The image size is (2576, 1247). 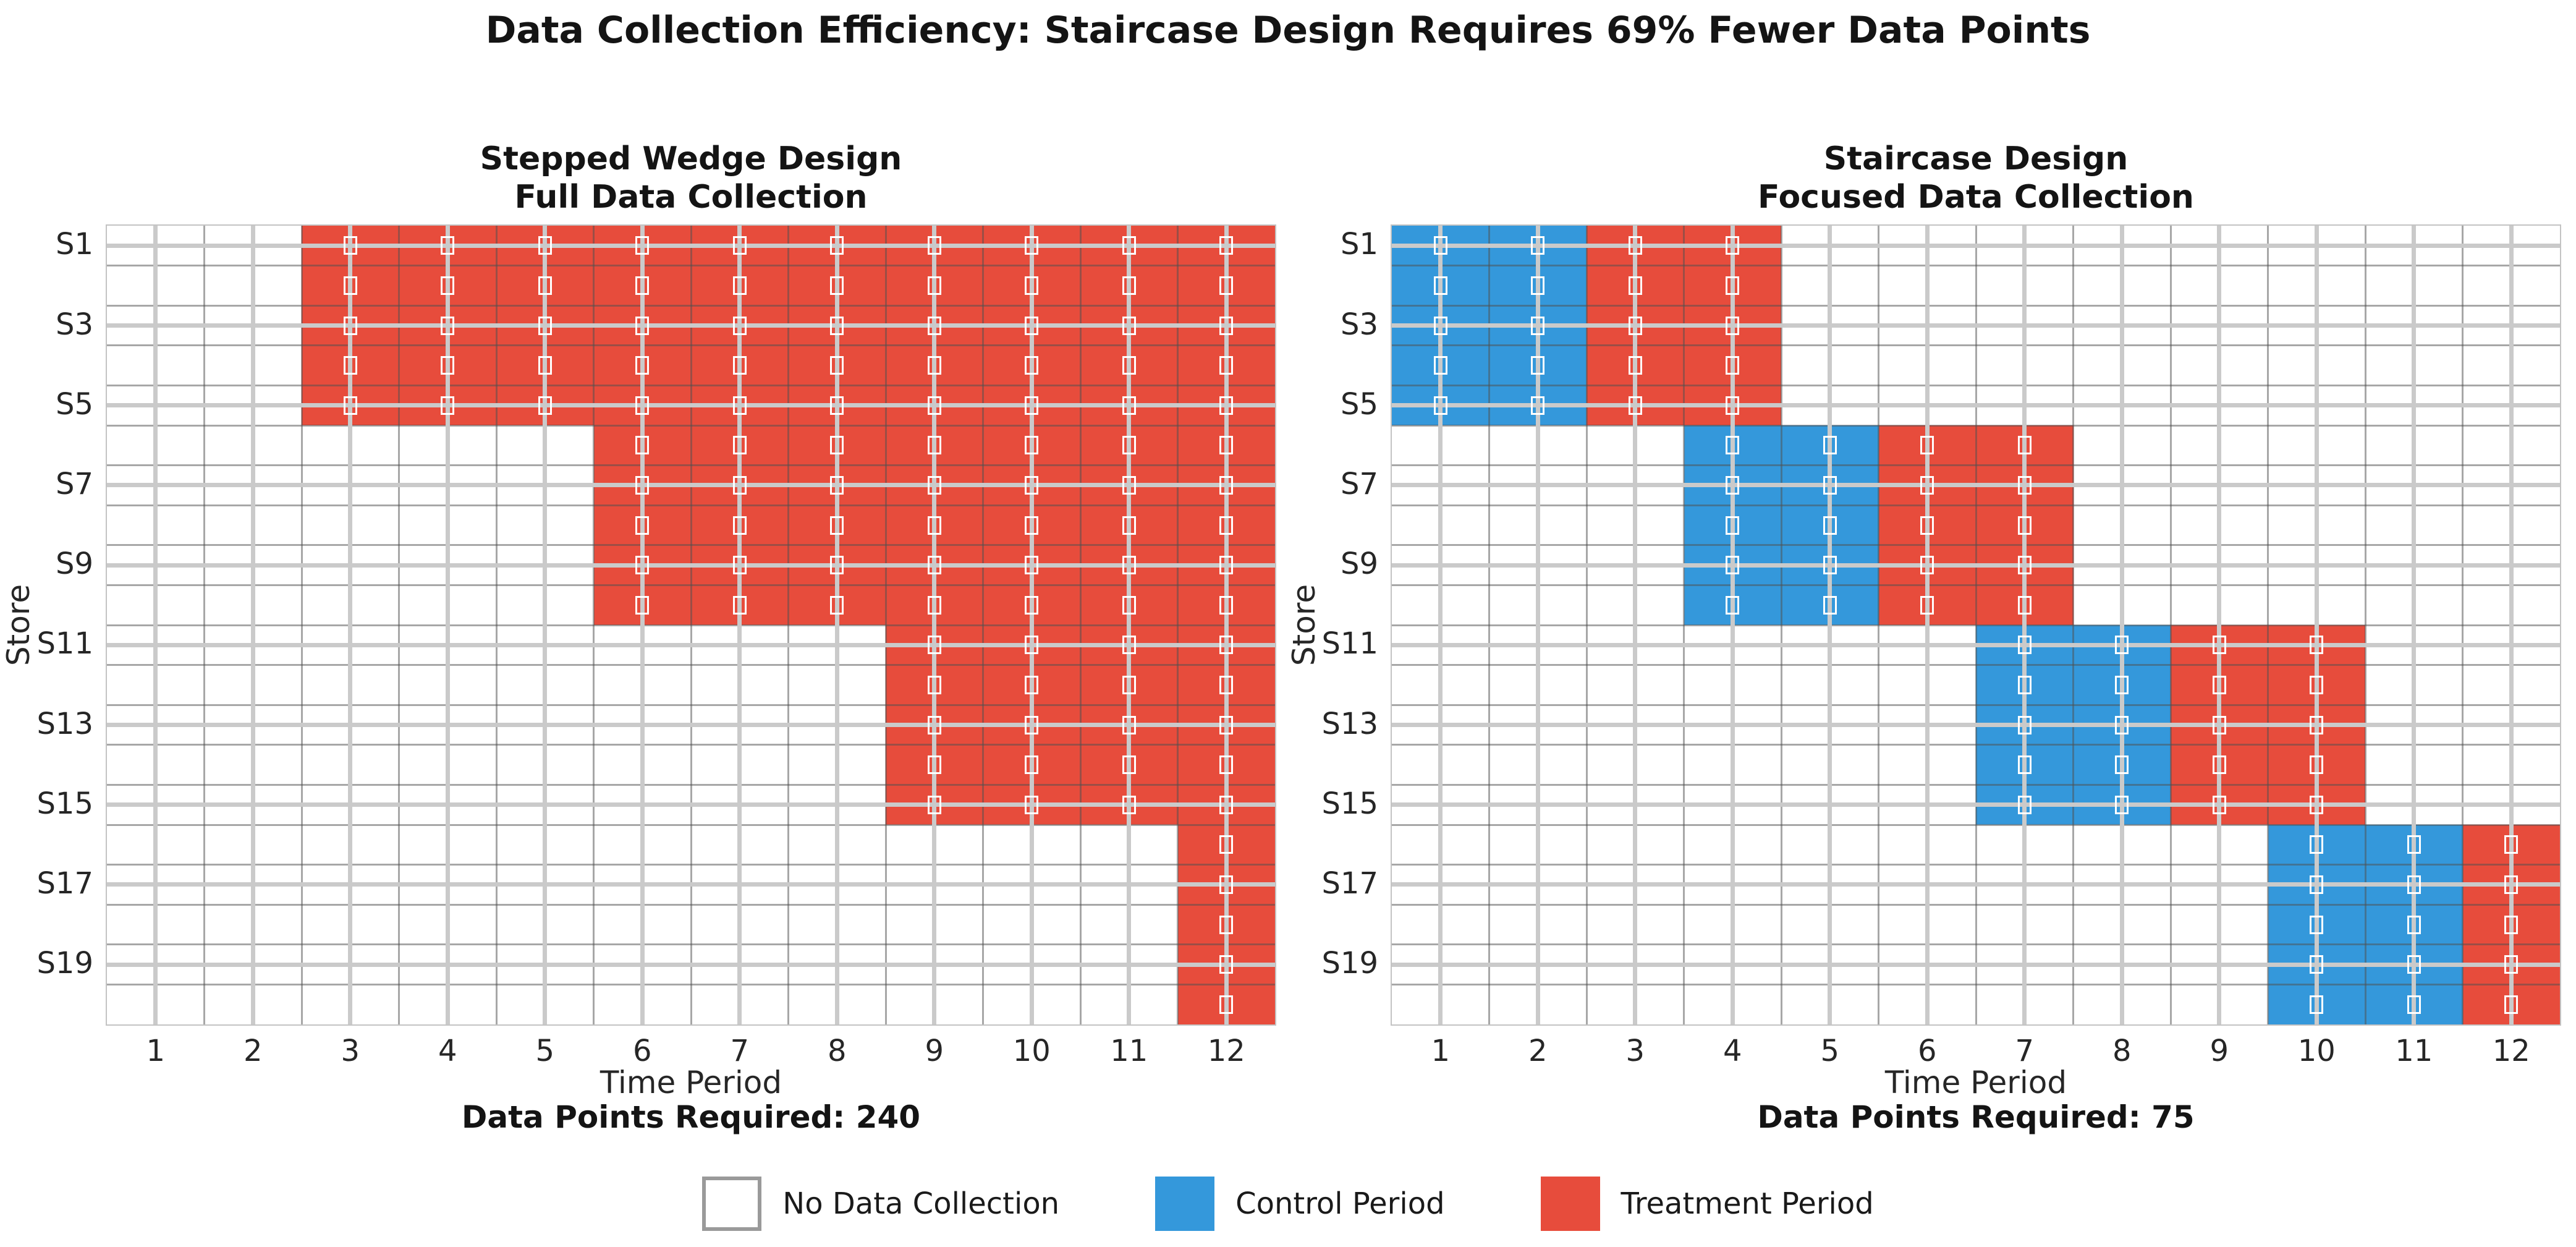 What do you see at coordinates (1635, 1051) in the screenshot?
I see `x-tick-label: 3` at bounding box center [1635, 1051].